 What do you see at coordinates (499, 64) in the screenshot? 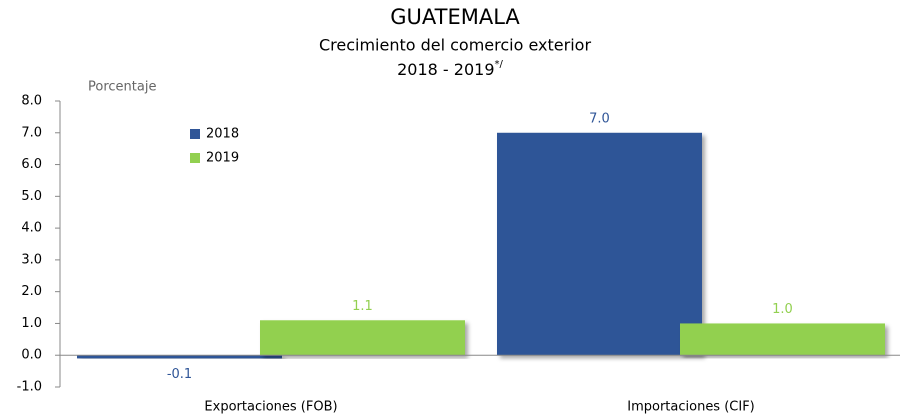
I see `period-note: */` at bounding box center [499, 64].